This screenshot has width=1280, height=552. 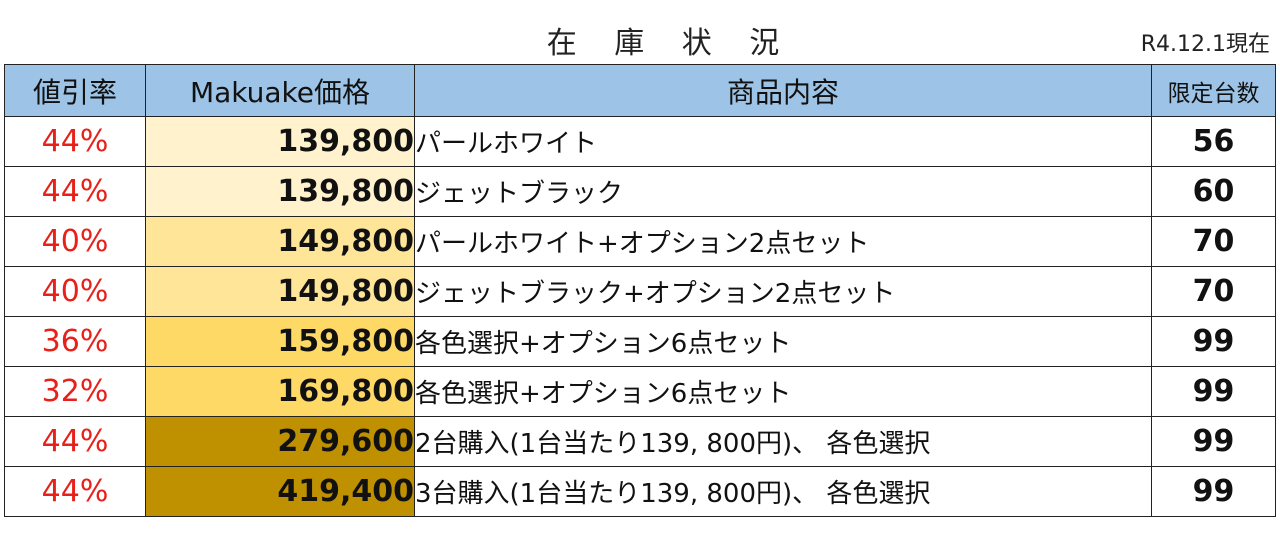 I want to click on header-content: 商品内容, so click(x=783, y=90).